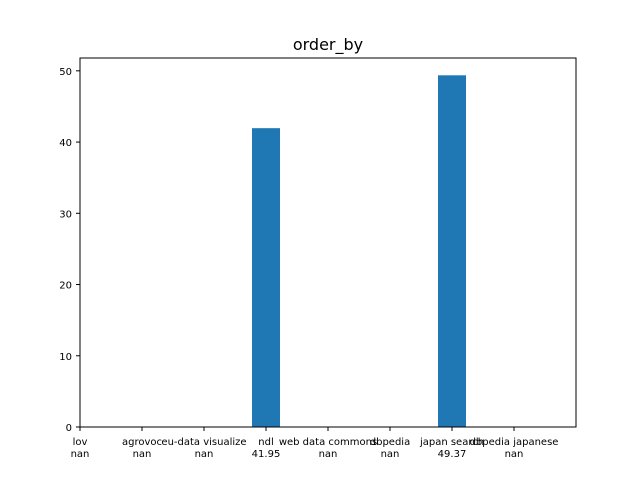 The image size is (640, 480). Describe the element at coordinates (452, 454) in the screenshot. I see `x-tick-value-label: 49.37` at that location.